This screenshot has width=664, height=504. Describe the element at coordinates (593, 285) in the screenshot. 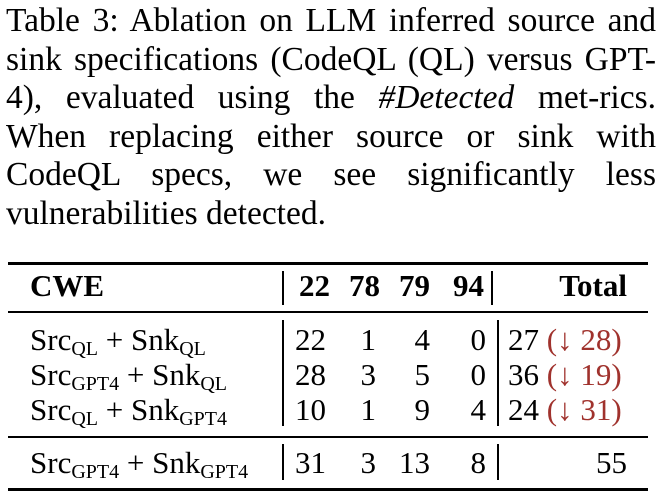

I see `header-total: Total` at that location.